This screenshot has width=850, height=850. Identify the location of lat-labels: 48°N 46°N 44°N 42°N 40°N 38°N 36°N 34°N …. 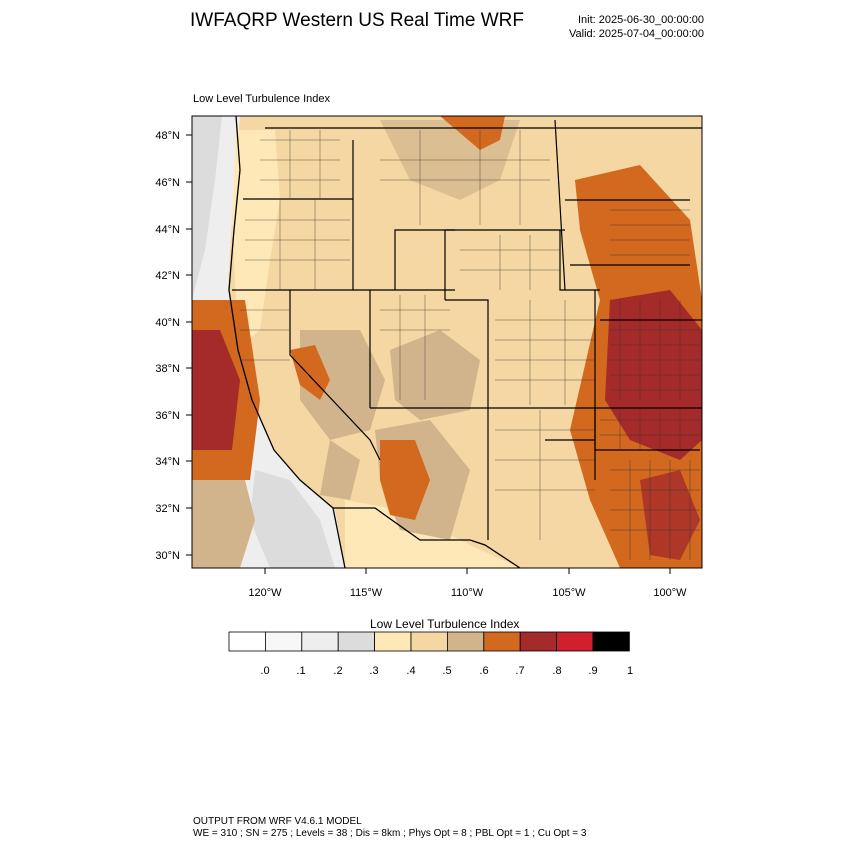
(167, 346).